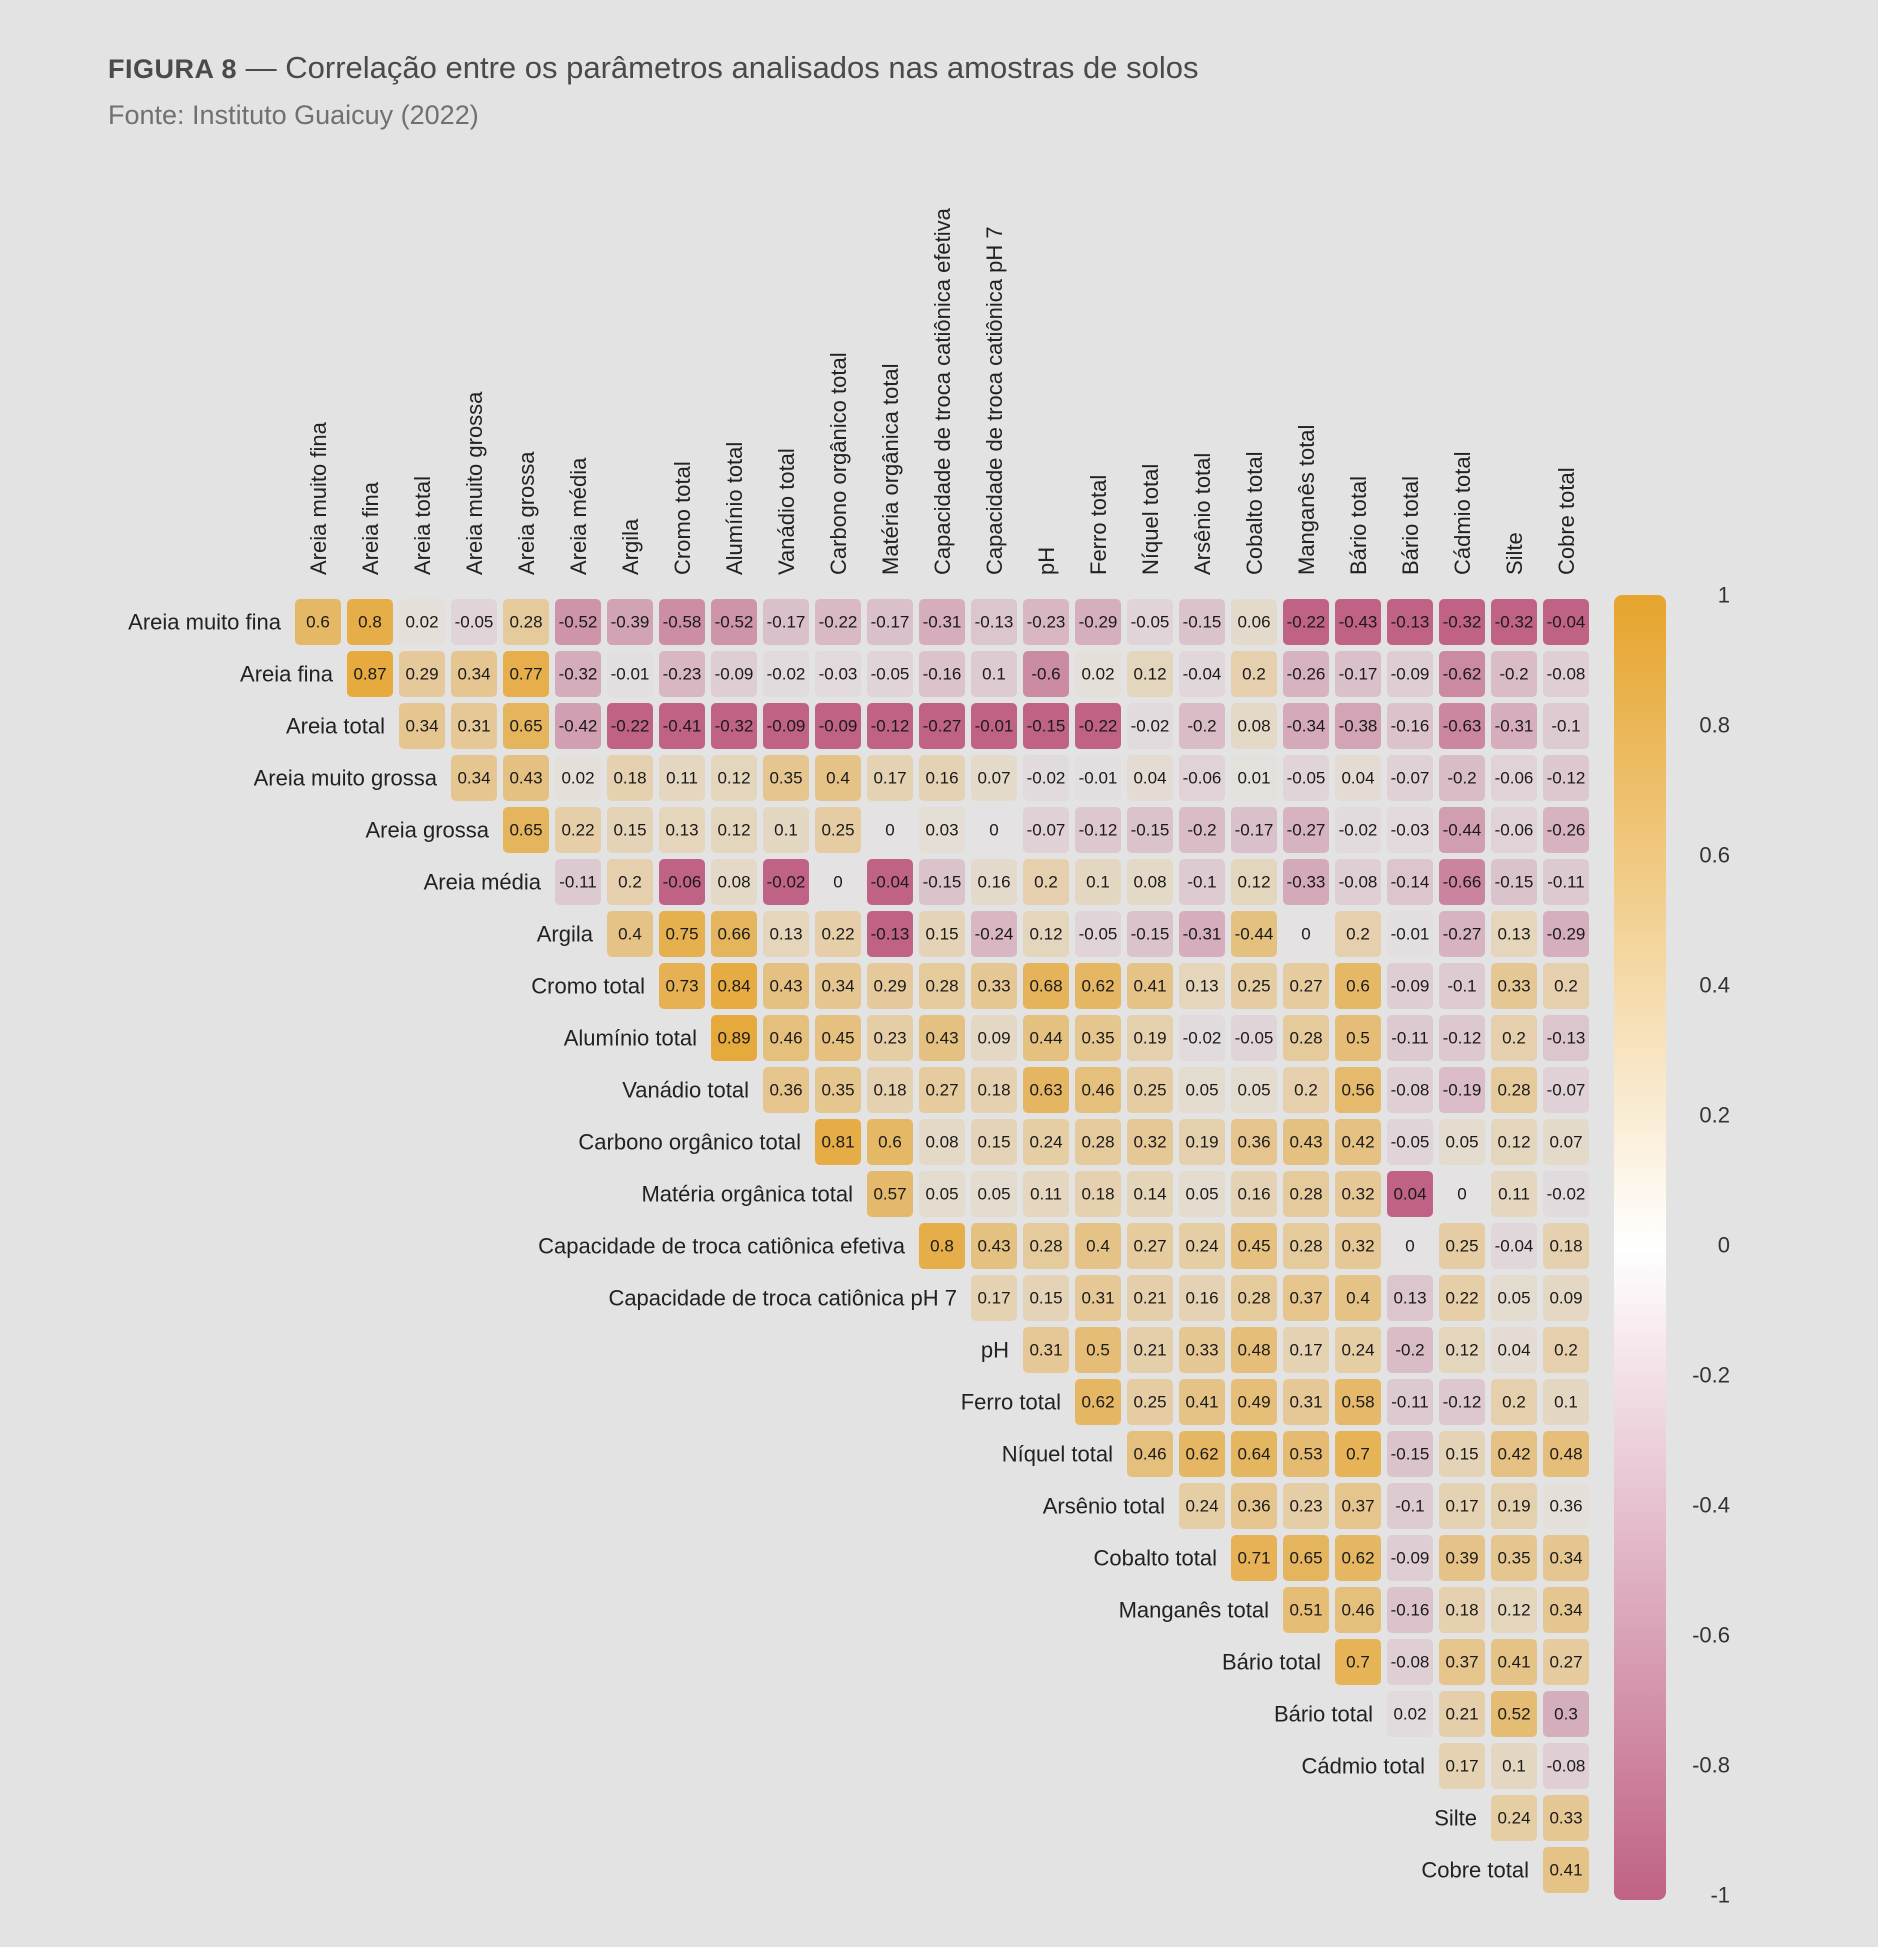  What do you see at coordinates (689, 1142) in the screenshot?
I see `row-label: Carbono orgânico total` at bounding box center [689, 1142].